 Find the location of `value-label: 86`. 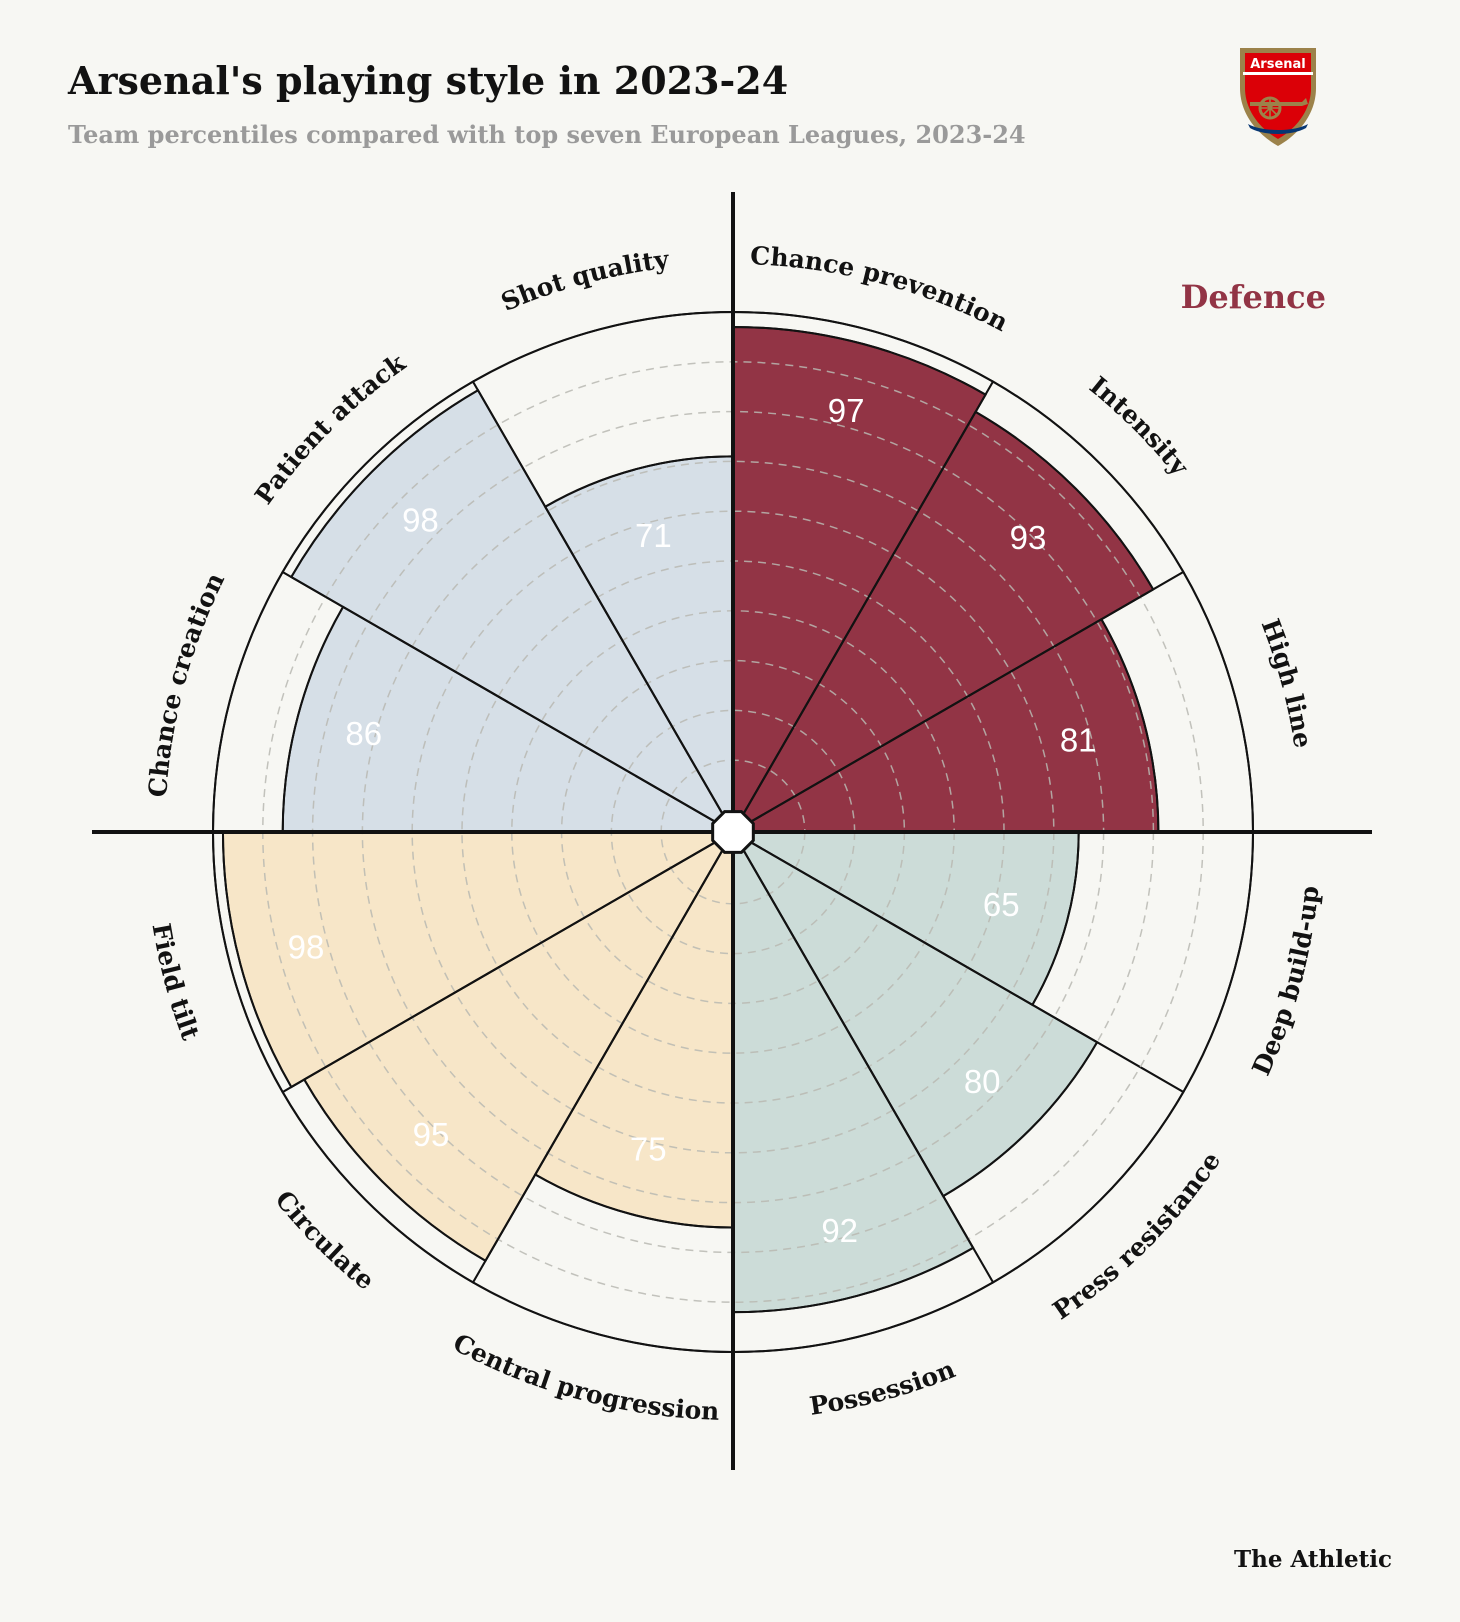

value-label: 86 is located at coordinates (363, 733).